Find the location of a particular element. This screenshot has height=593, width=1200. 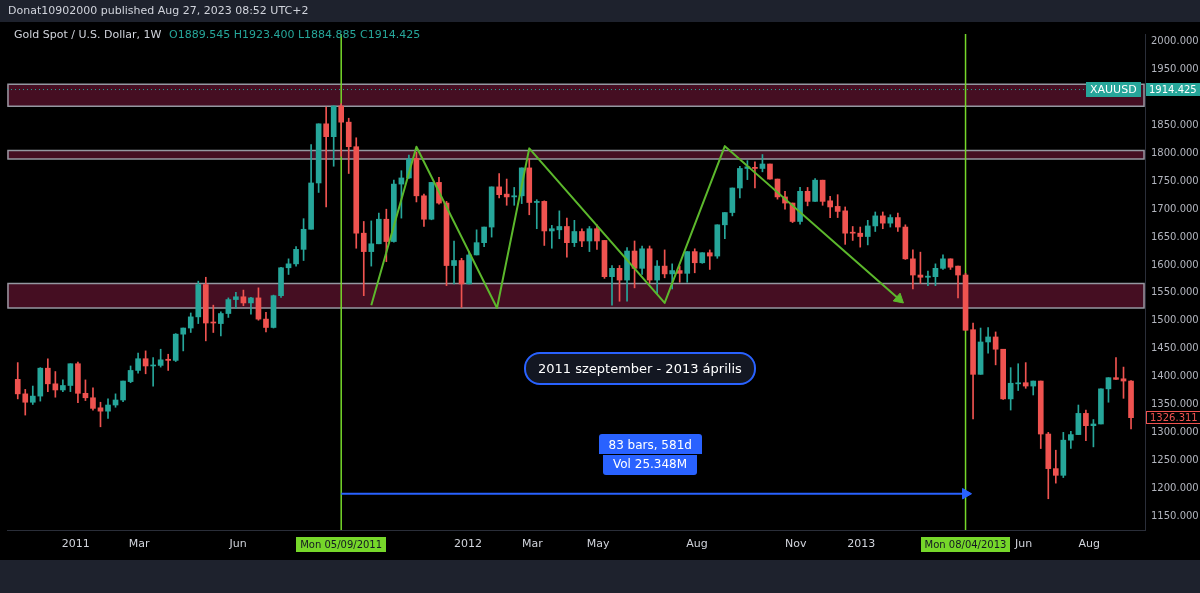

x-tick-label: Nov is located at coordinates (796, 544).